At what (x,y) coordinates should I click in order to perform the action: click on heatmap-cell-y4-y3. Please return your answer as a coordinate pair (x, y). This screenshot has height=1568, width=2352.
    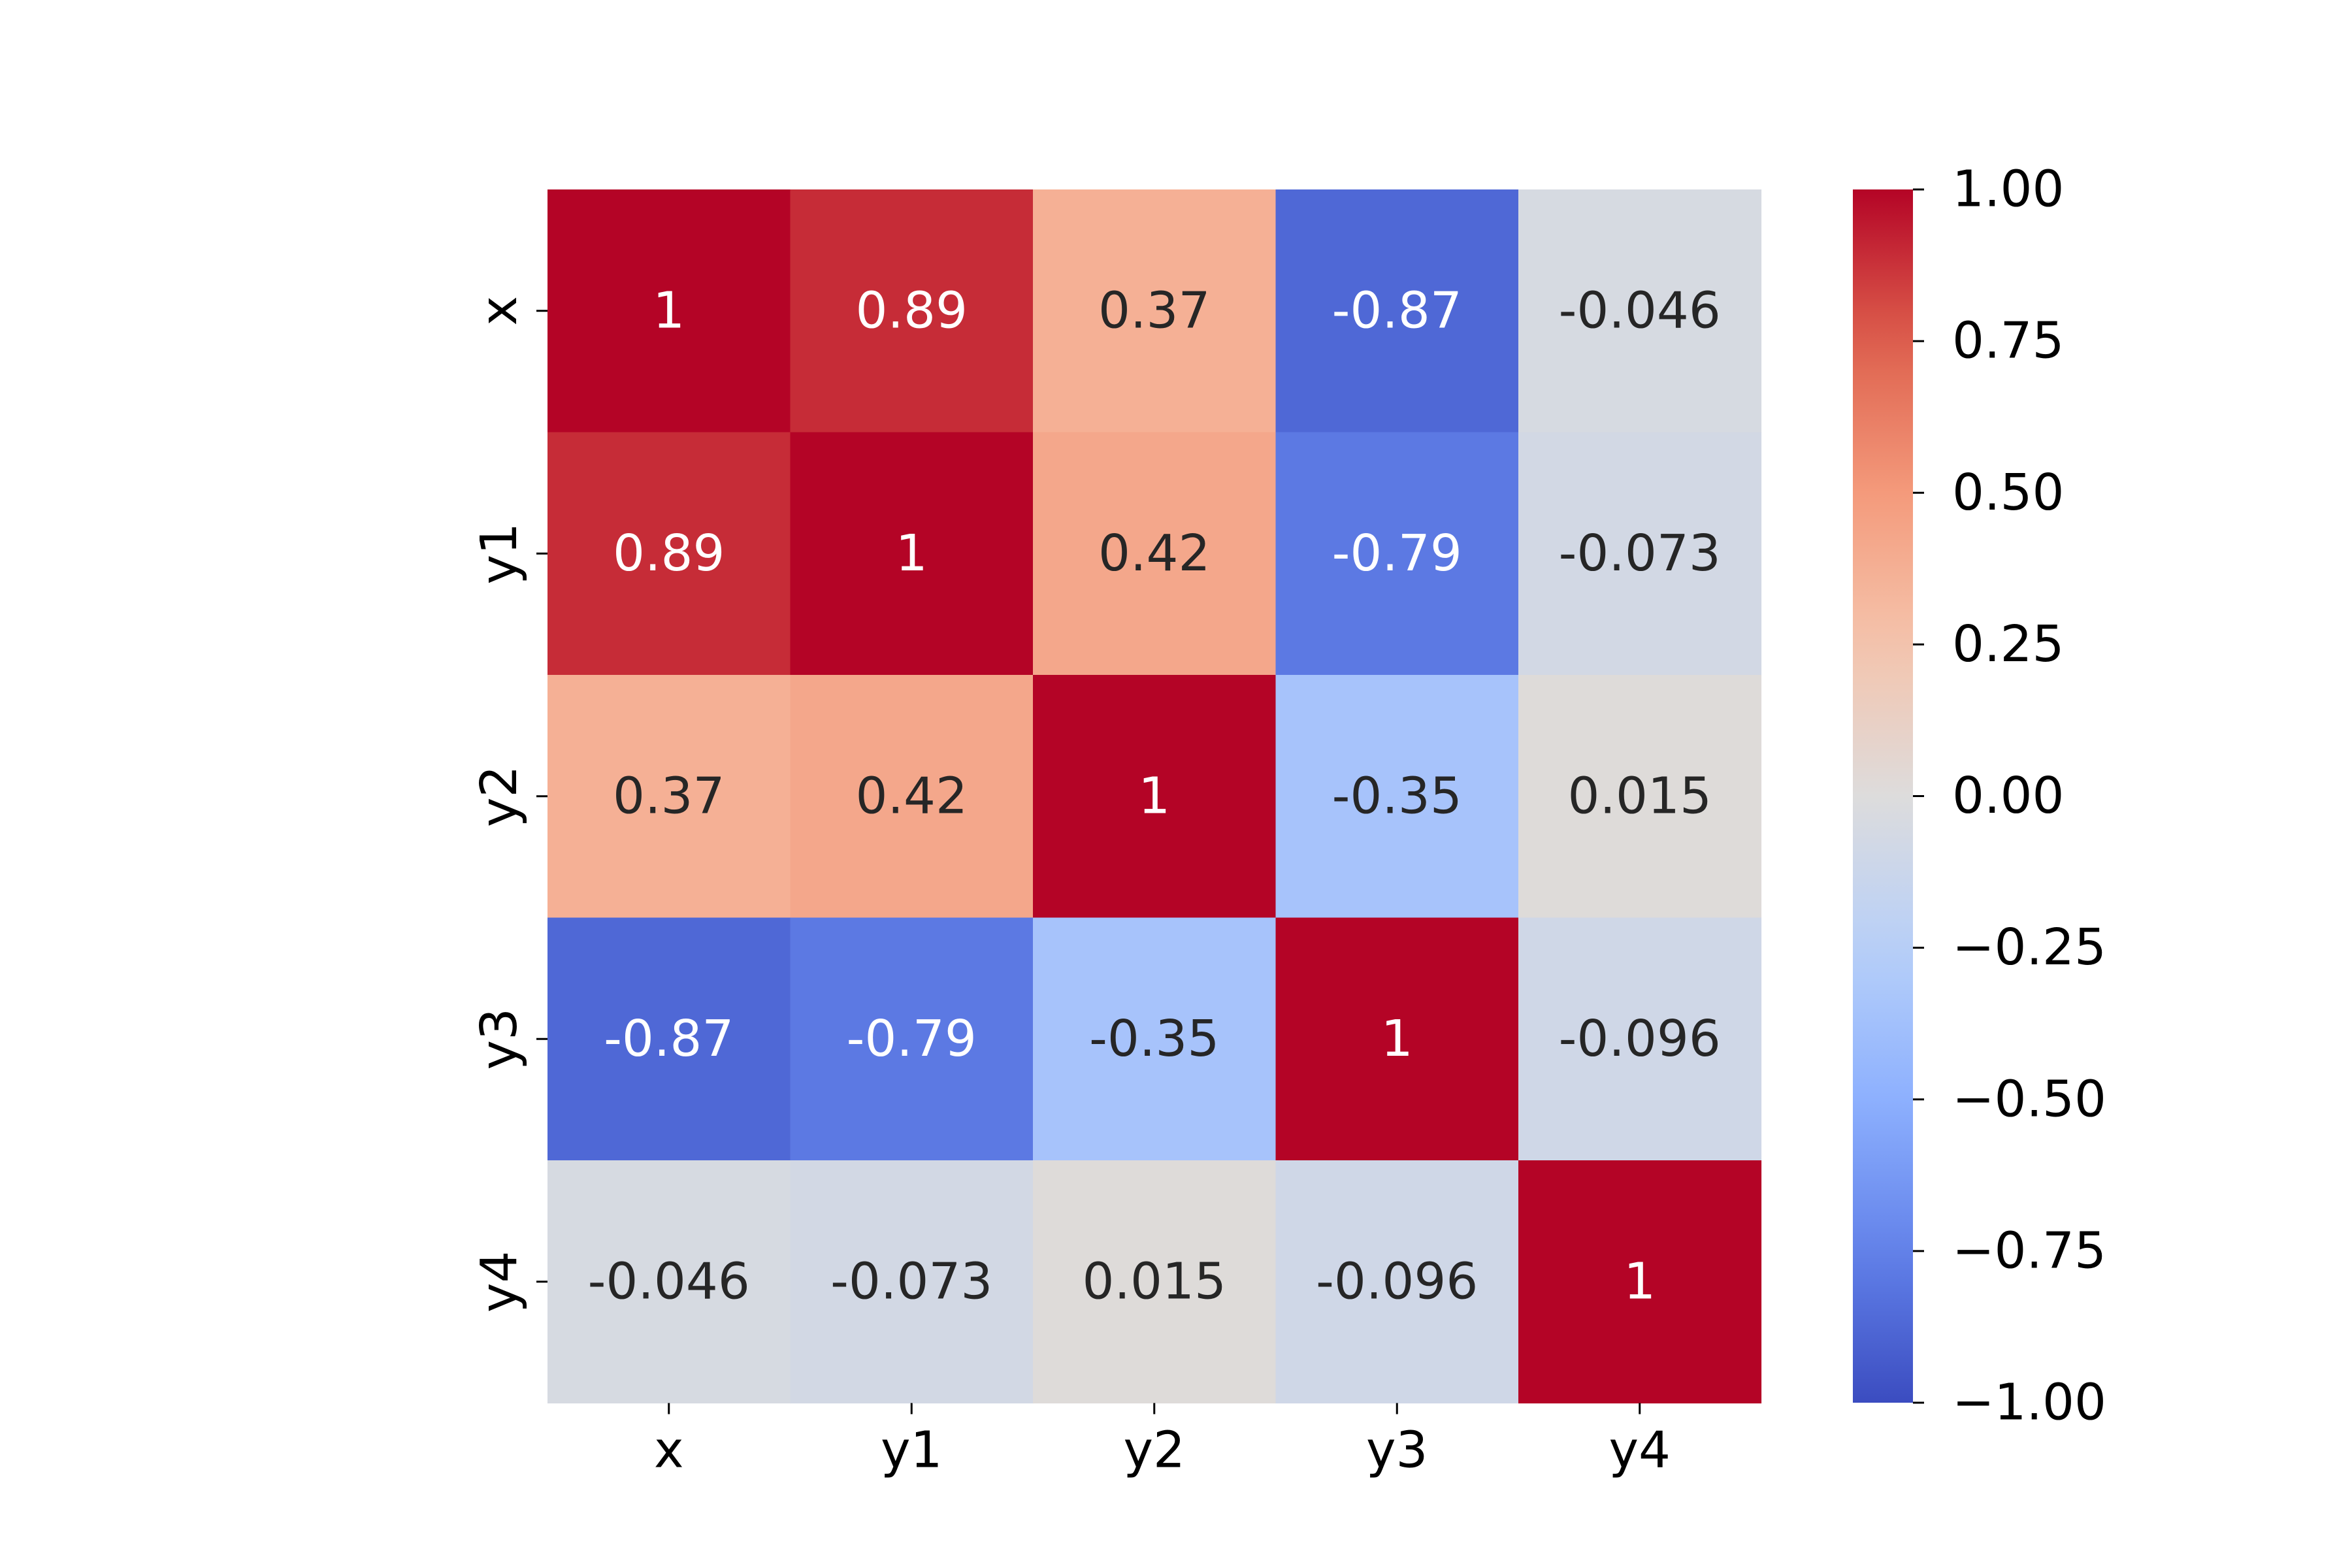
    Looking at the image, I should click on (1397, 1282).